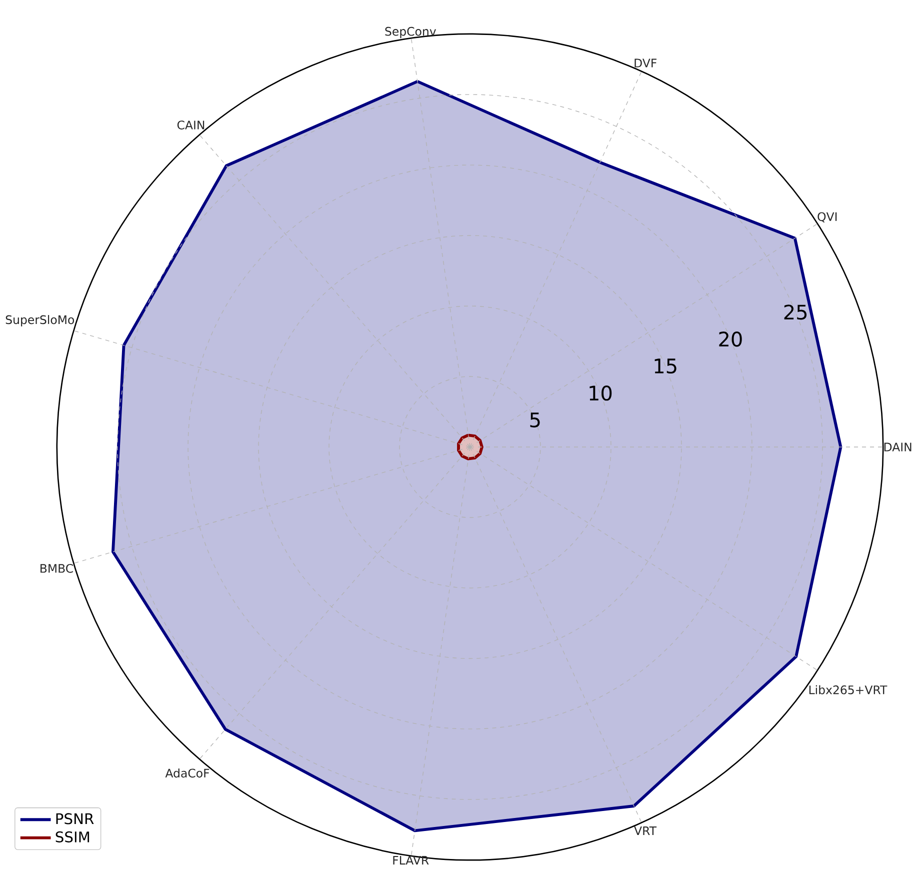 This screenshot has width=924, height=884. What do you see at coordinates (535, 420) in the screenshot?
I see `y-tick-label: 5` at bounding box center [535, 420].